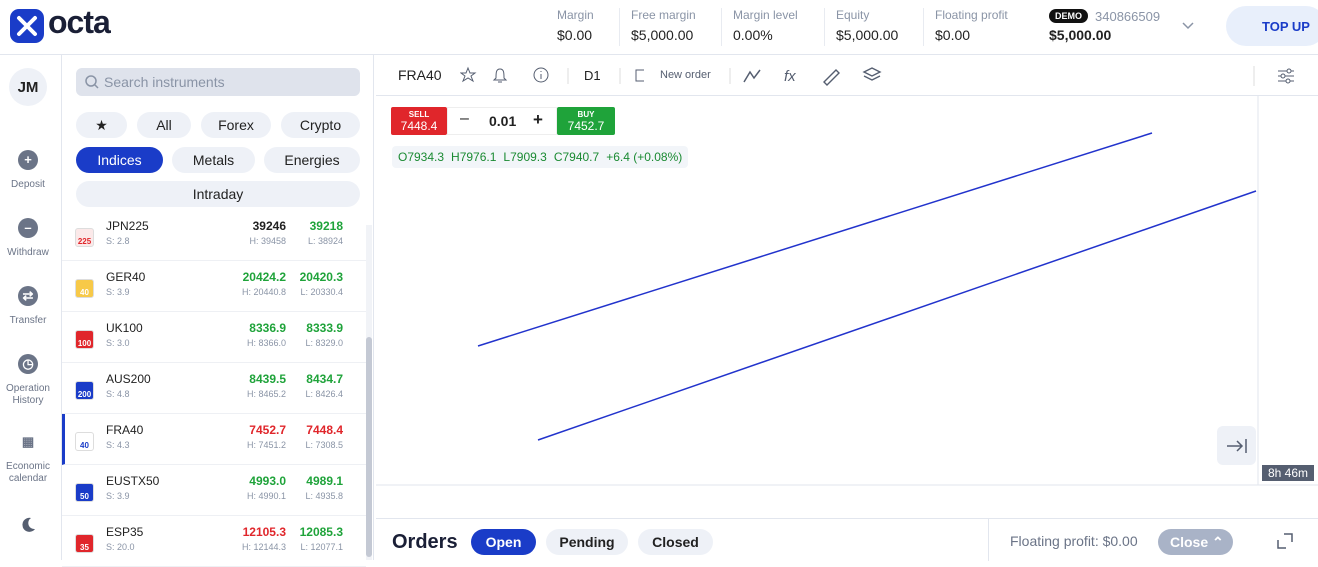  I want to click on ohlc-value: H7976.1, so click(474, 157).